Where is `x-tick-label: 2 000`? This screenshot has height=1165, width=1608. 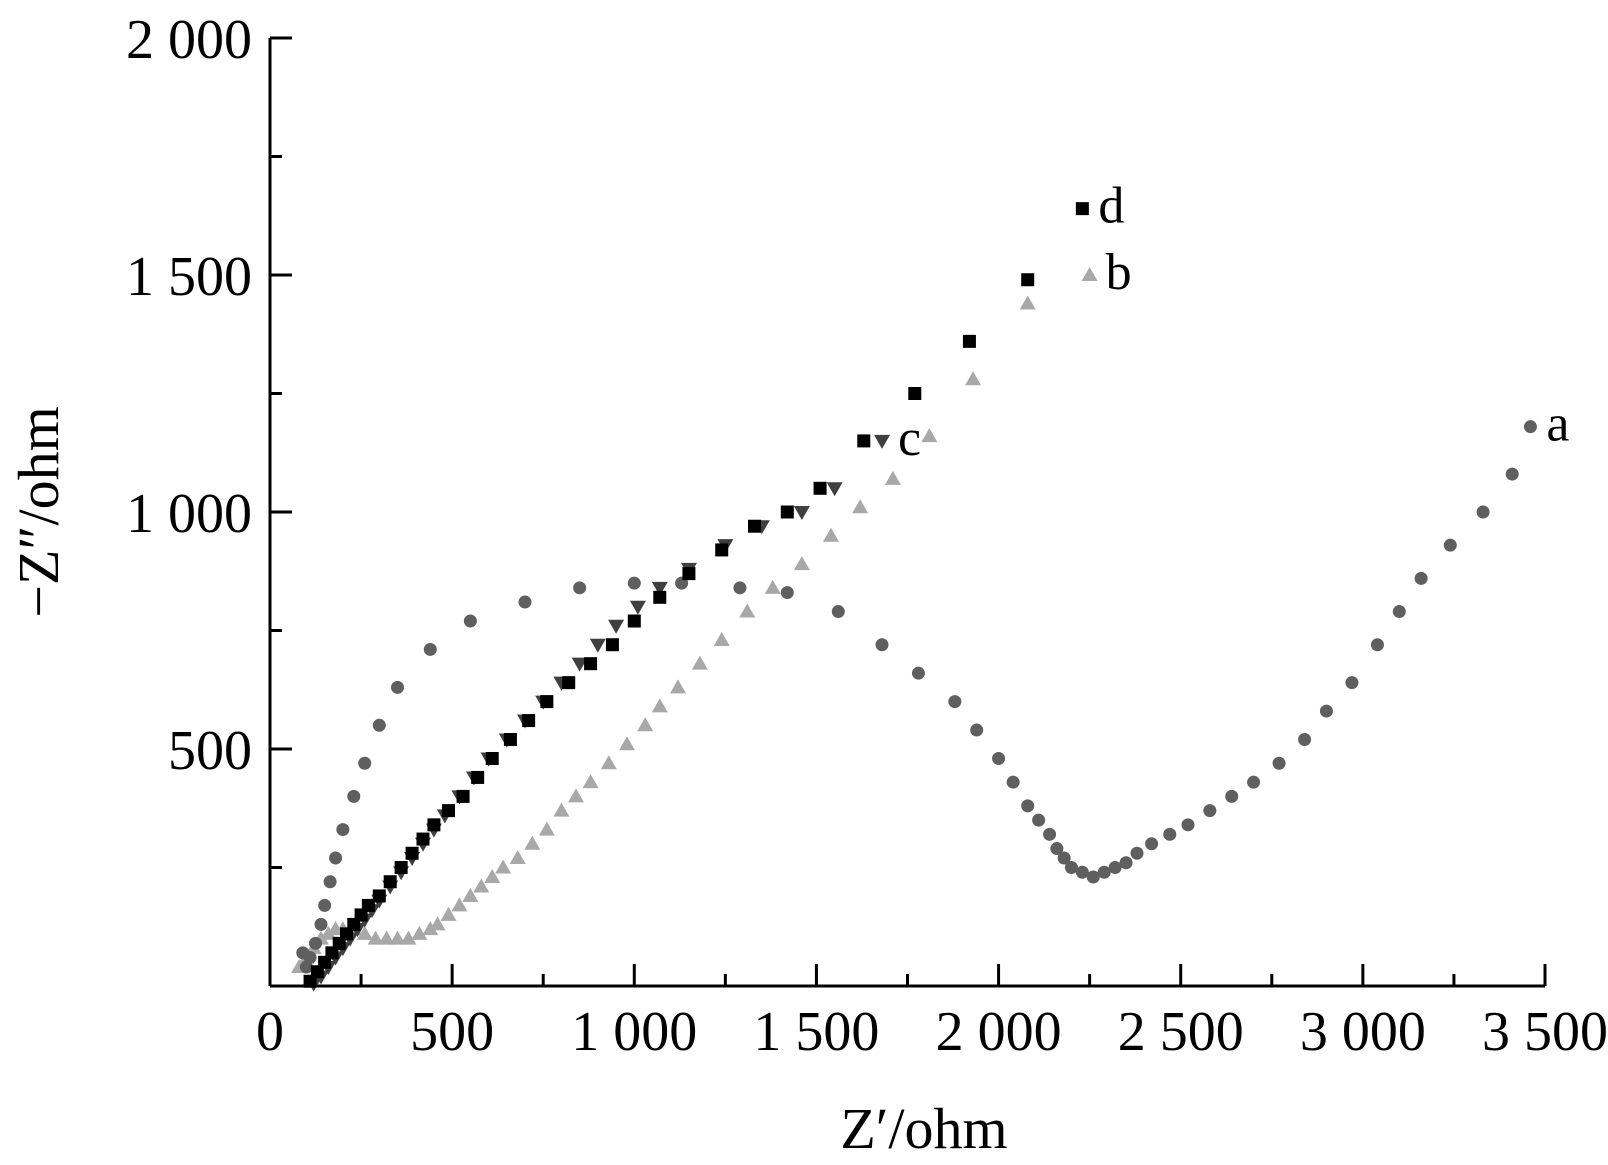
x-tick-label: 2 000 is located at coordinates (999, 1032).